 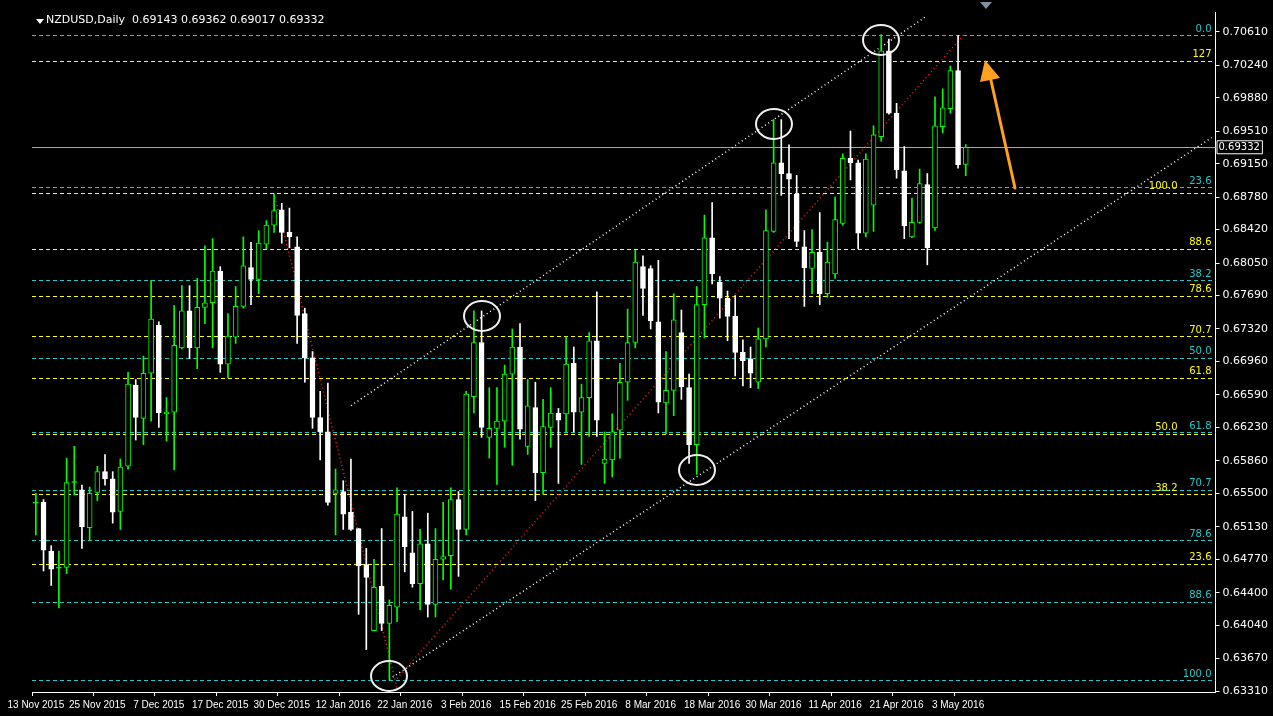 What do you see at coordinates (1245, 493) in the screenshot?
I see `y-tick-label: 0.65500` at bounding box center [1245, 493].